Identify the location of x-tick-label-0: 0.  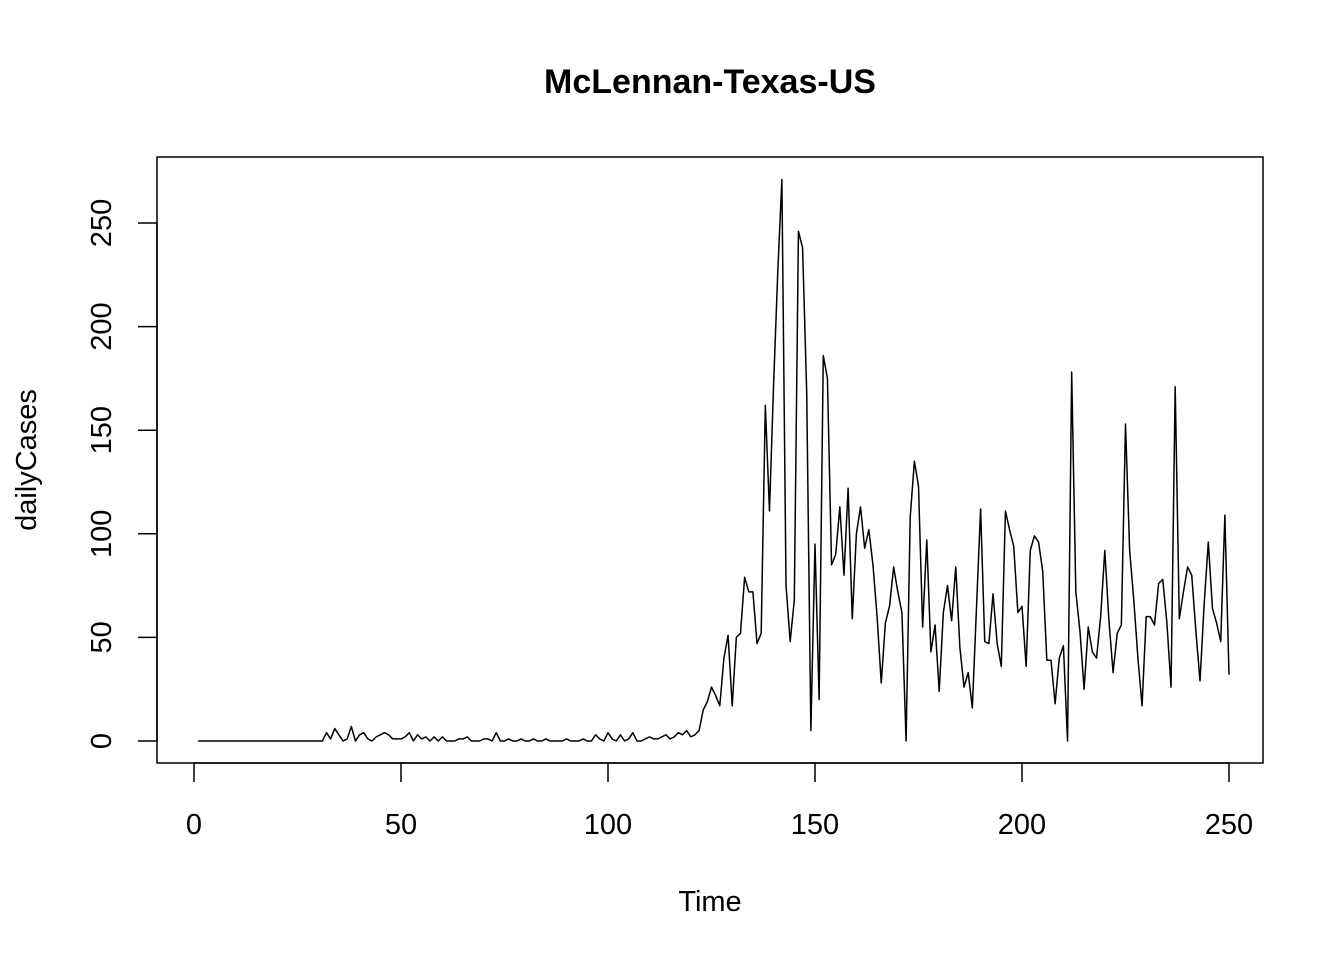
(194, 825).